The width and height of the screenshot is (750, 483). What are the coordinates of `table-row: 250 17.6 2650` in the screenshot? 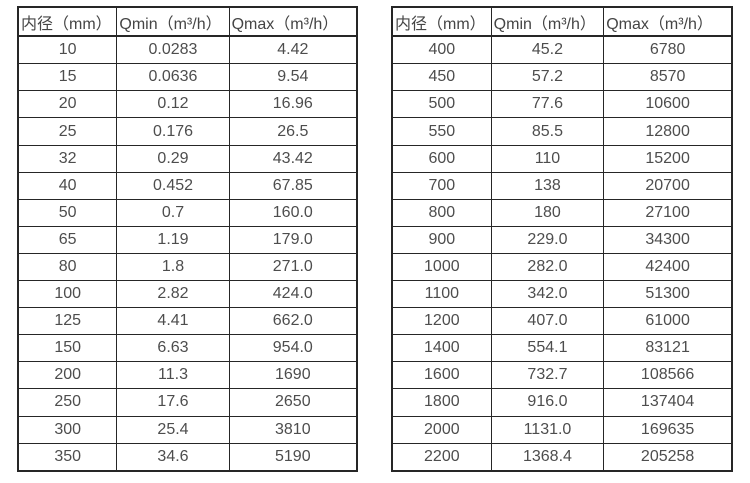 It's located at (187, 402).